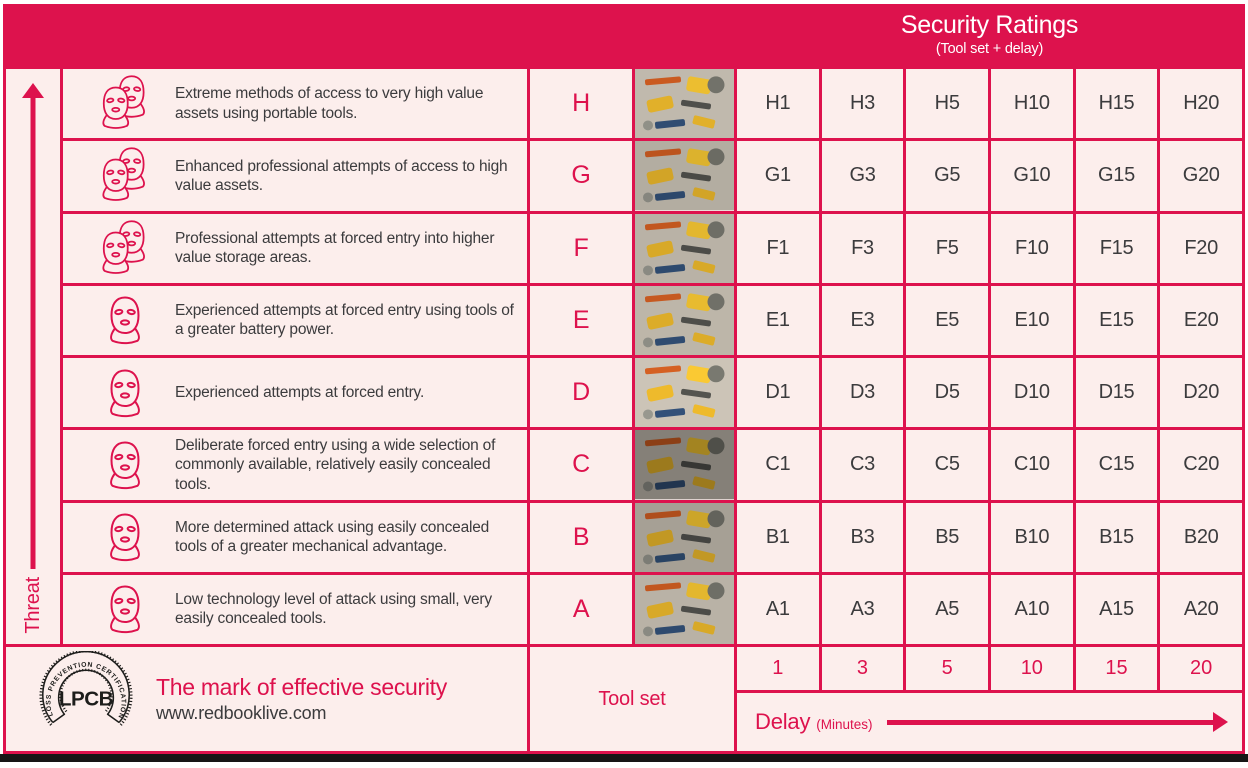  I want to click on security-rating-cell: H1, so click(778, 104).